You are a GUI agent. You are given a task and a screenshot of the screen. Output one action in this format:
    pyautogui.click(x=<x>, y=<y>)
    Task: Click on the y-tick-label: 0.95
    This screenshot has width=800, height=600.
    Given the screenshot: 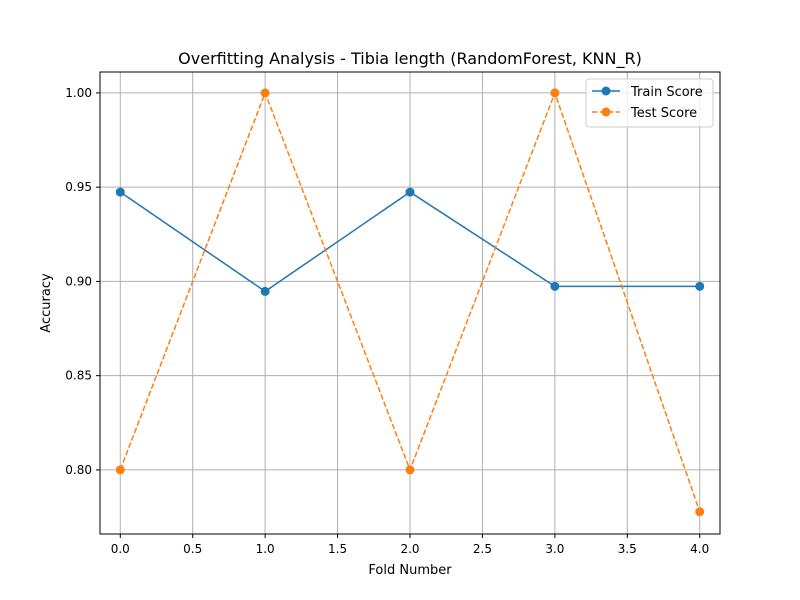 What is the action you would take?
    pyautogui.click(x=78, y=187)
    